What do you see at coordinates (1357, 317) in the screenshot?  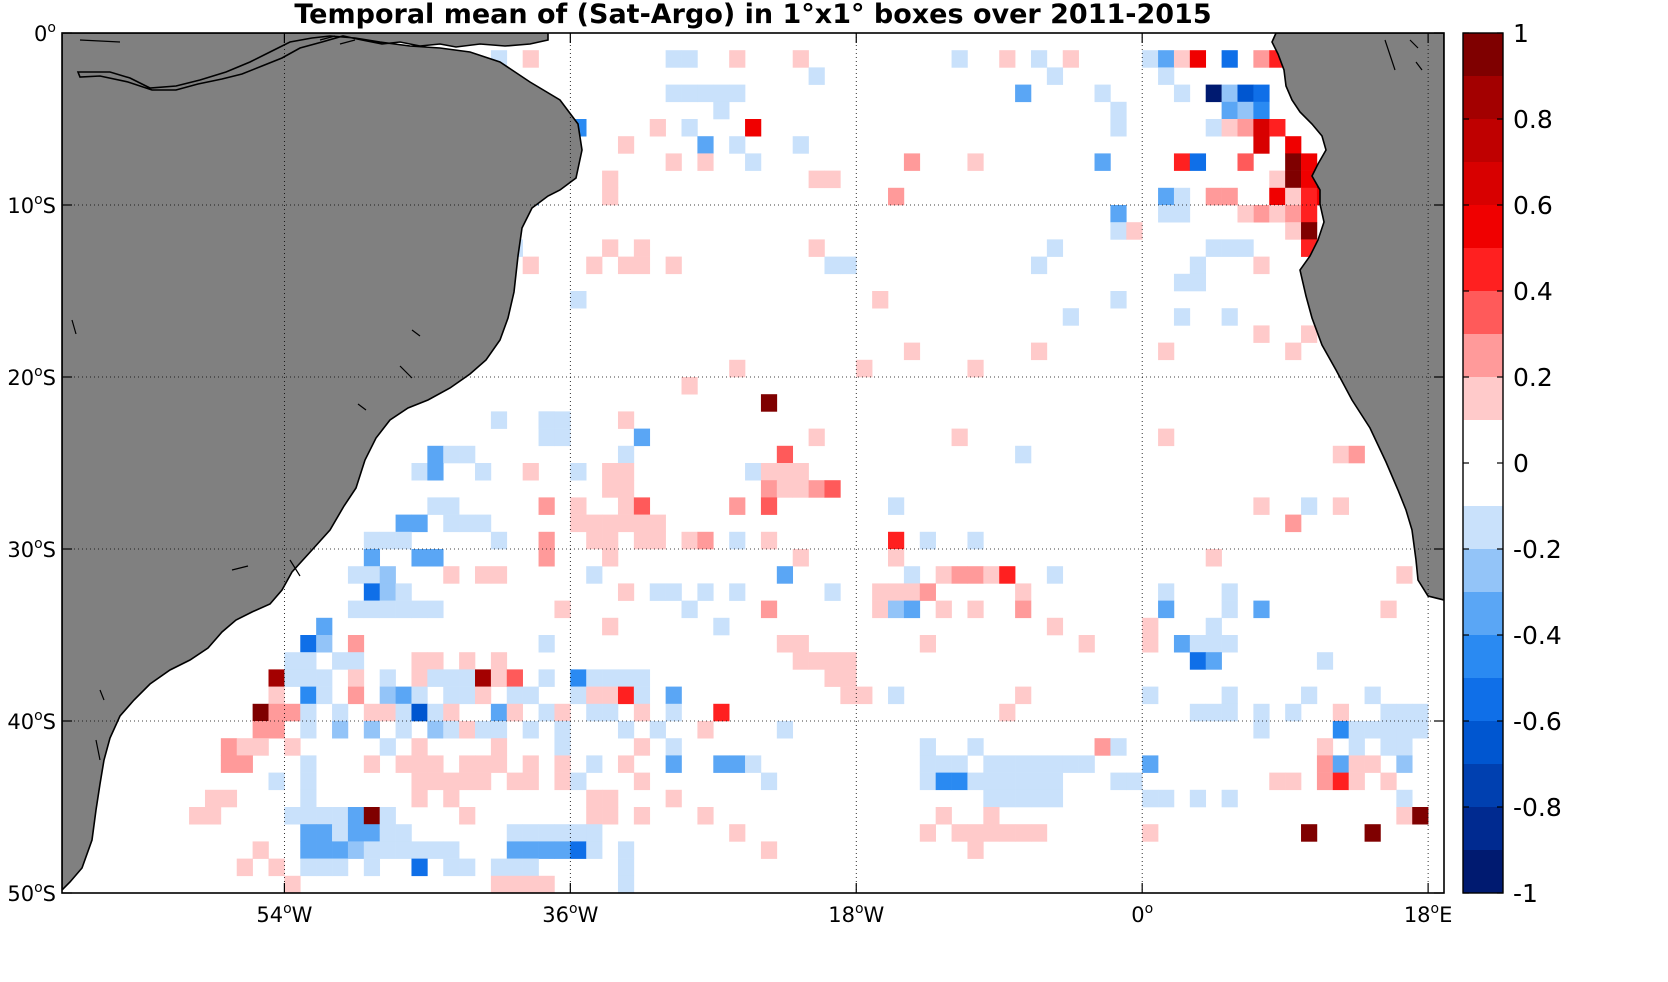 I see `land-africa` at bounding box center [1357, 317].